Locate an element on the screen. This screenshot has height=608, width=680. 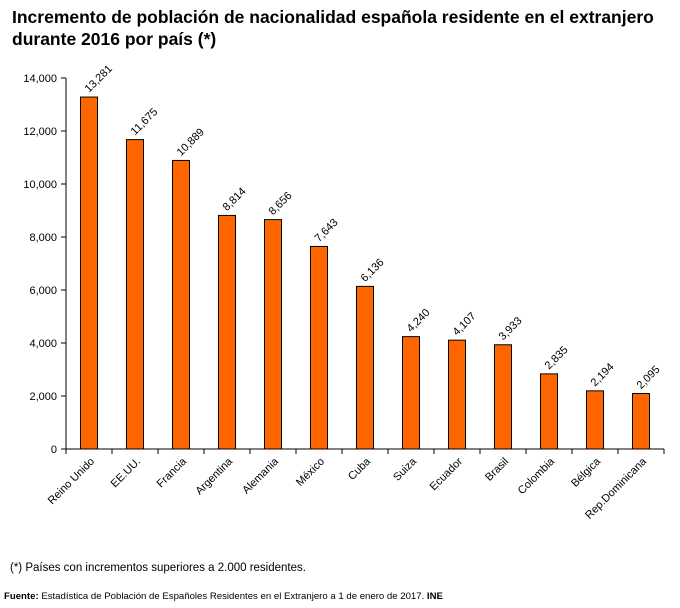
value-label: 6,136 is located at coordinates (373, 271).